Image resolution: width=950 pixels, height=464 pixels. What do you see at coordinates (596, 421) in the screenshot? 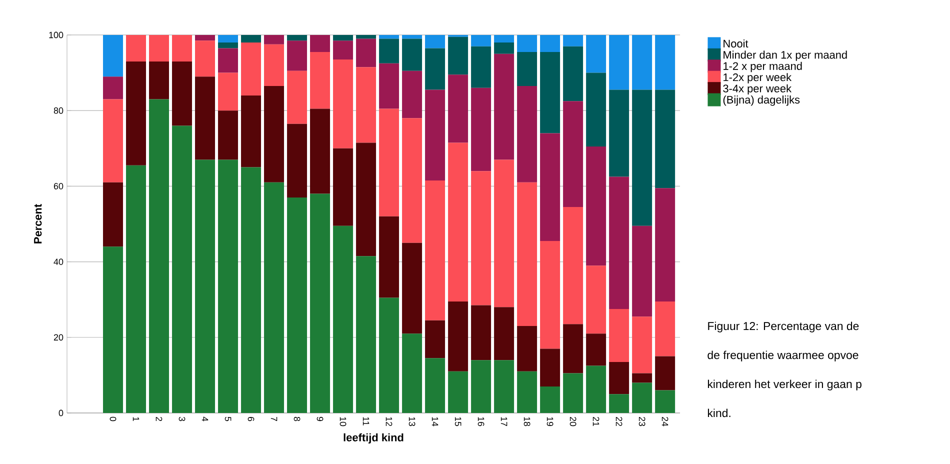
I see `x-tick-label: 21` at bounding box center [596, 421].